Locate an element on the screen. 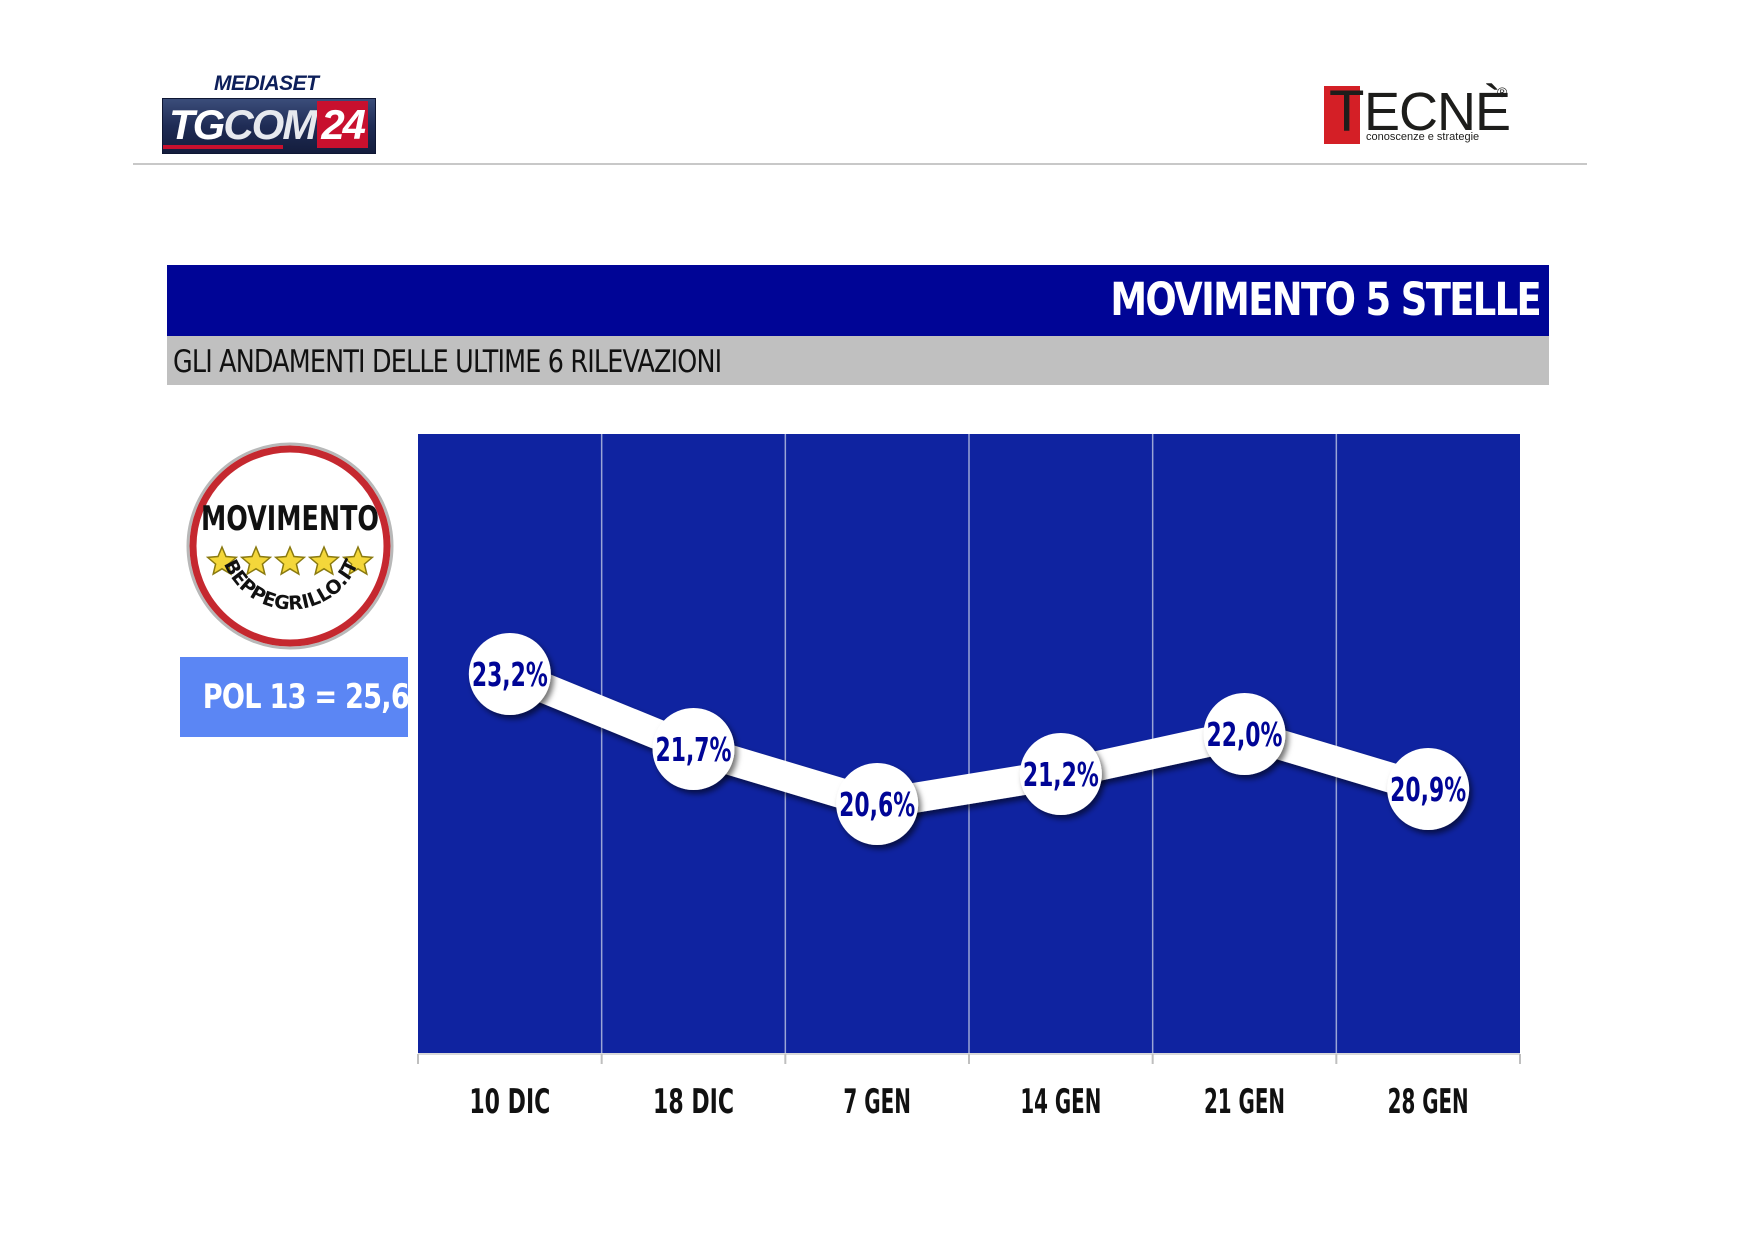  page-subtitle: GLI ANDAMENTI DELLE ULTIME 6 RILEVAZIONI is located at coordinates (447, 362).